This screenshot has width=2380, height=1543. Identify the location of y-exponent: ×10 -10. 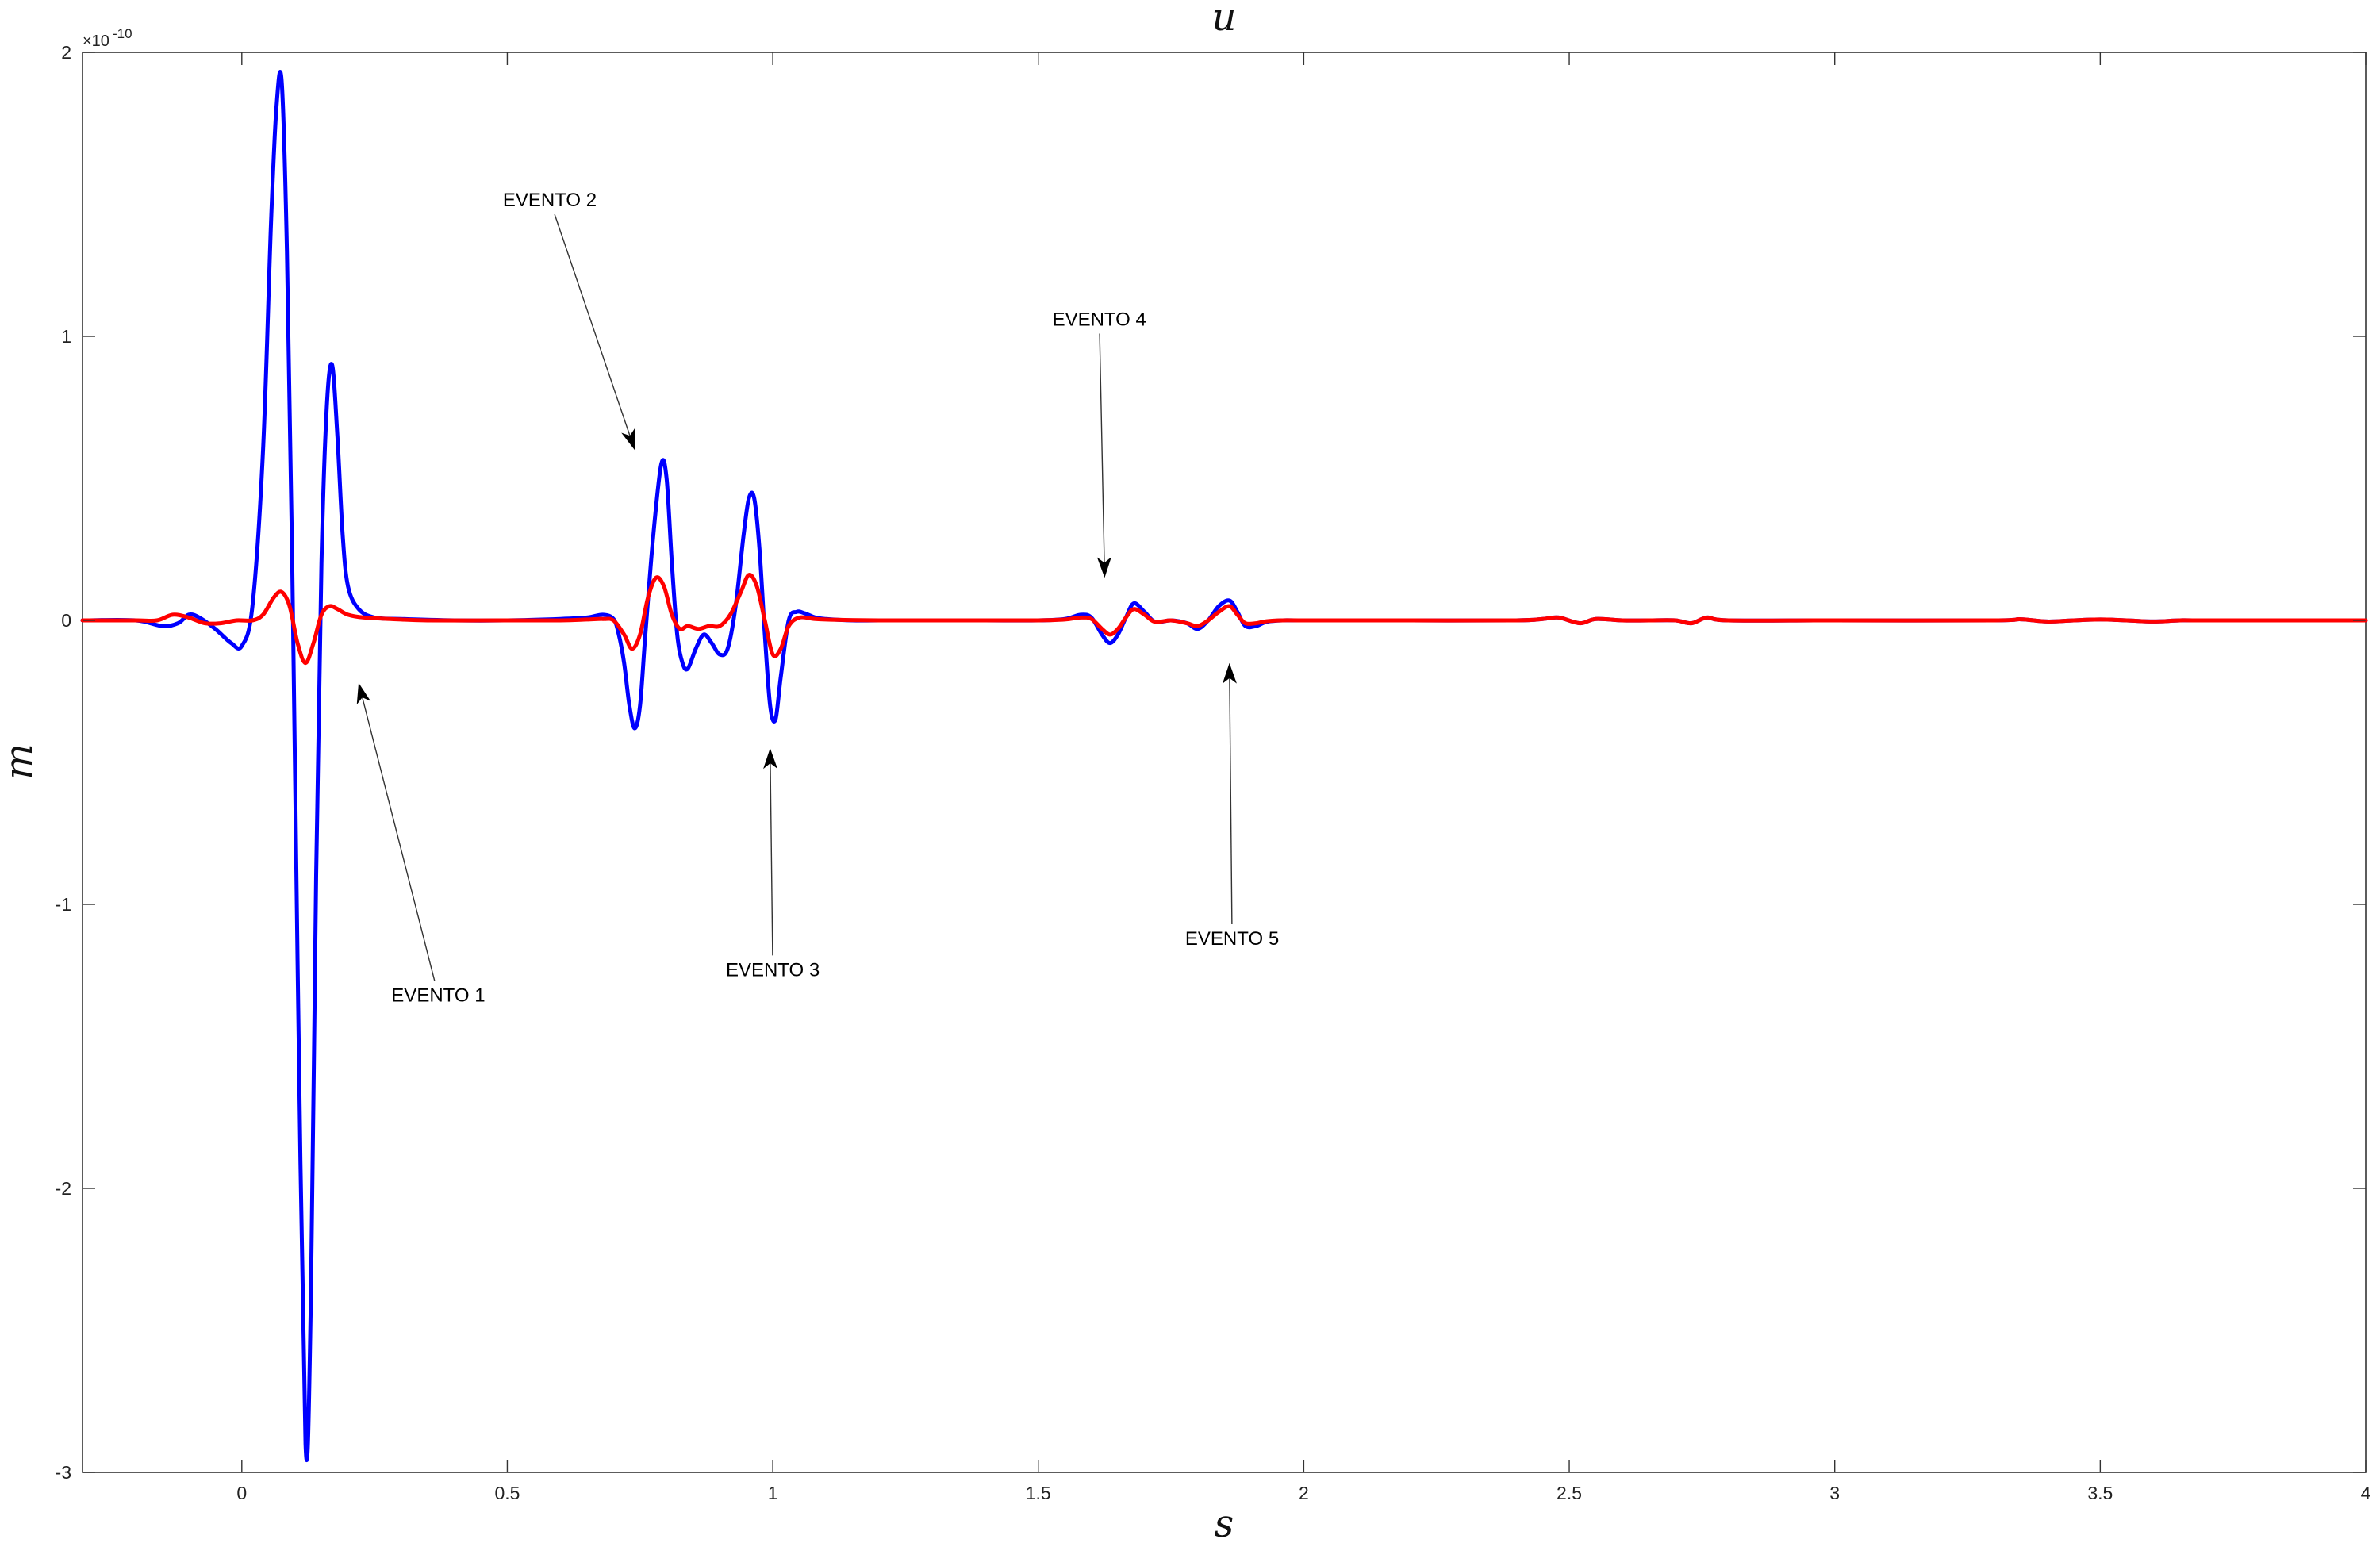
(107, 38).